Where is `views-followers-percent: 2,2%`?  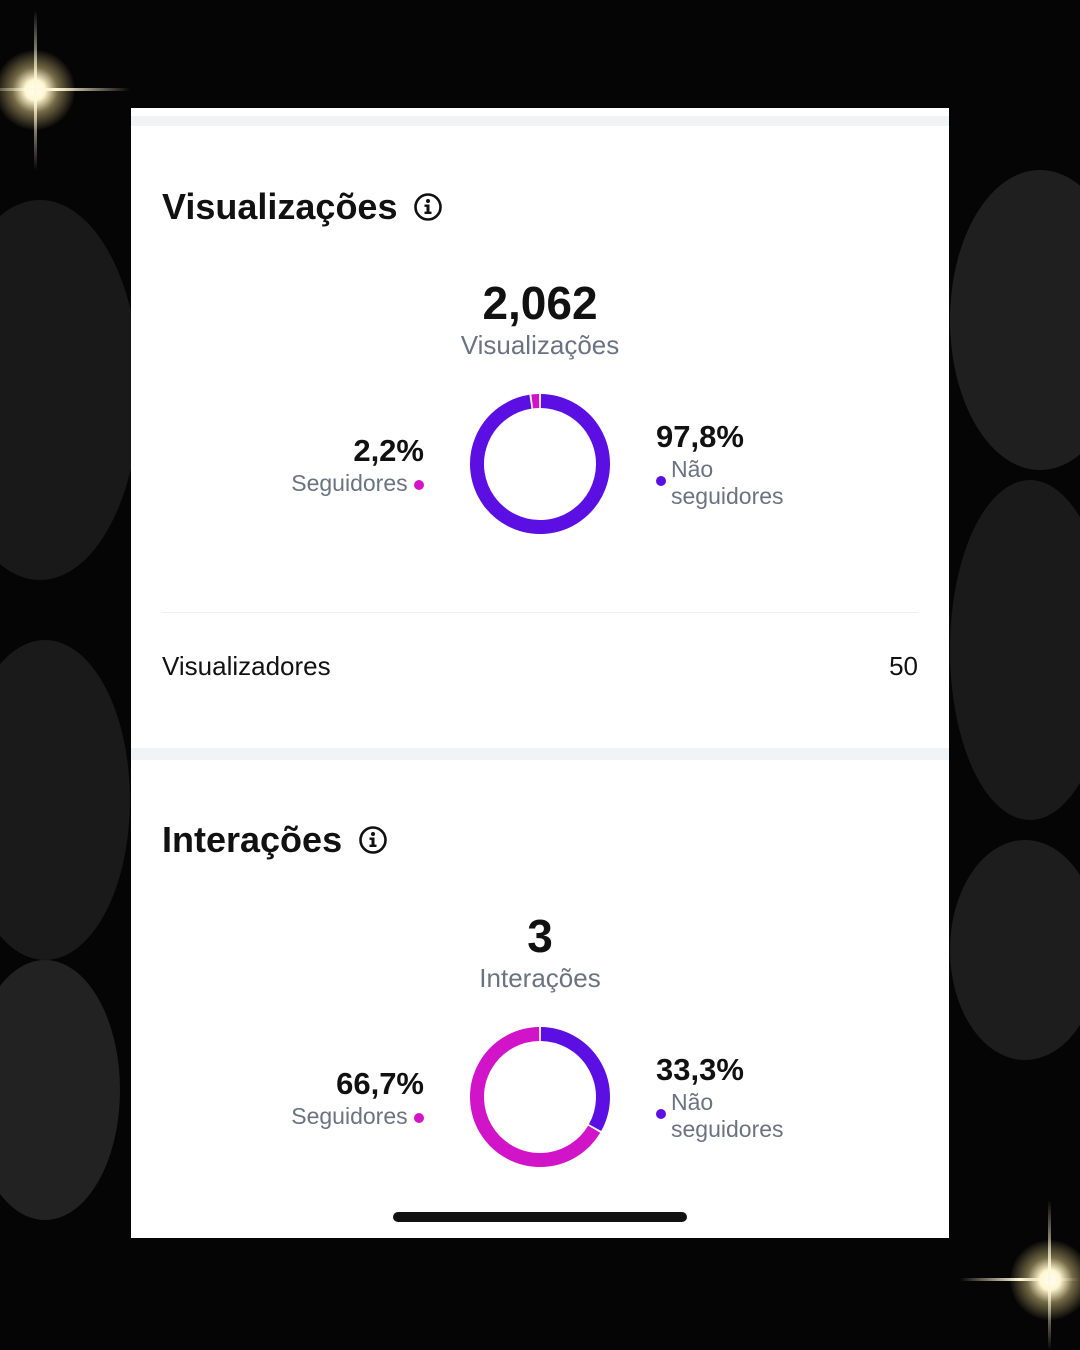
views-followers-percent: 2,2% is located at coordinates (388, 450).